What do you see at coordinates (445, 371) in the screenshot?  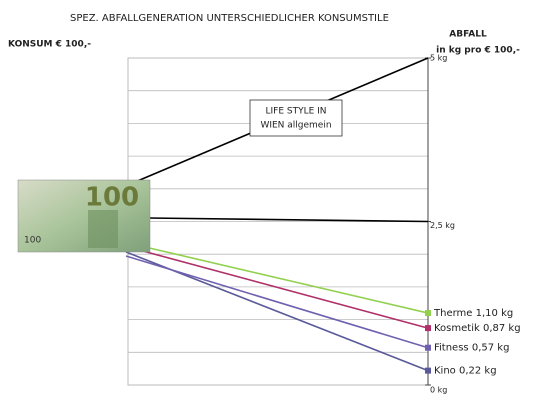 I see `series-name: Kino` at bounding box center [445, 371].